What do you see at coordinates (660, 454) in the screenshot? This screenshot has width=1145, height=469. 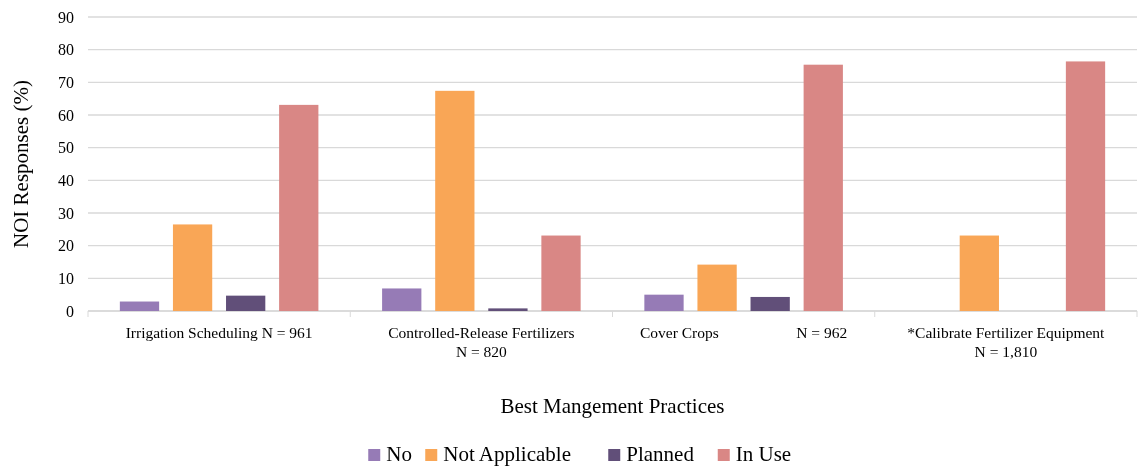 I see `legend-label: Planned` at bounding box center [660, 454].